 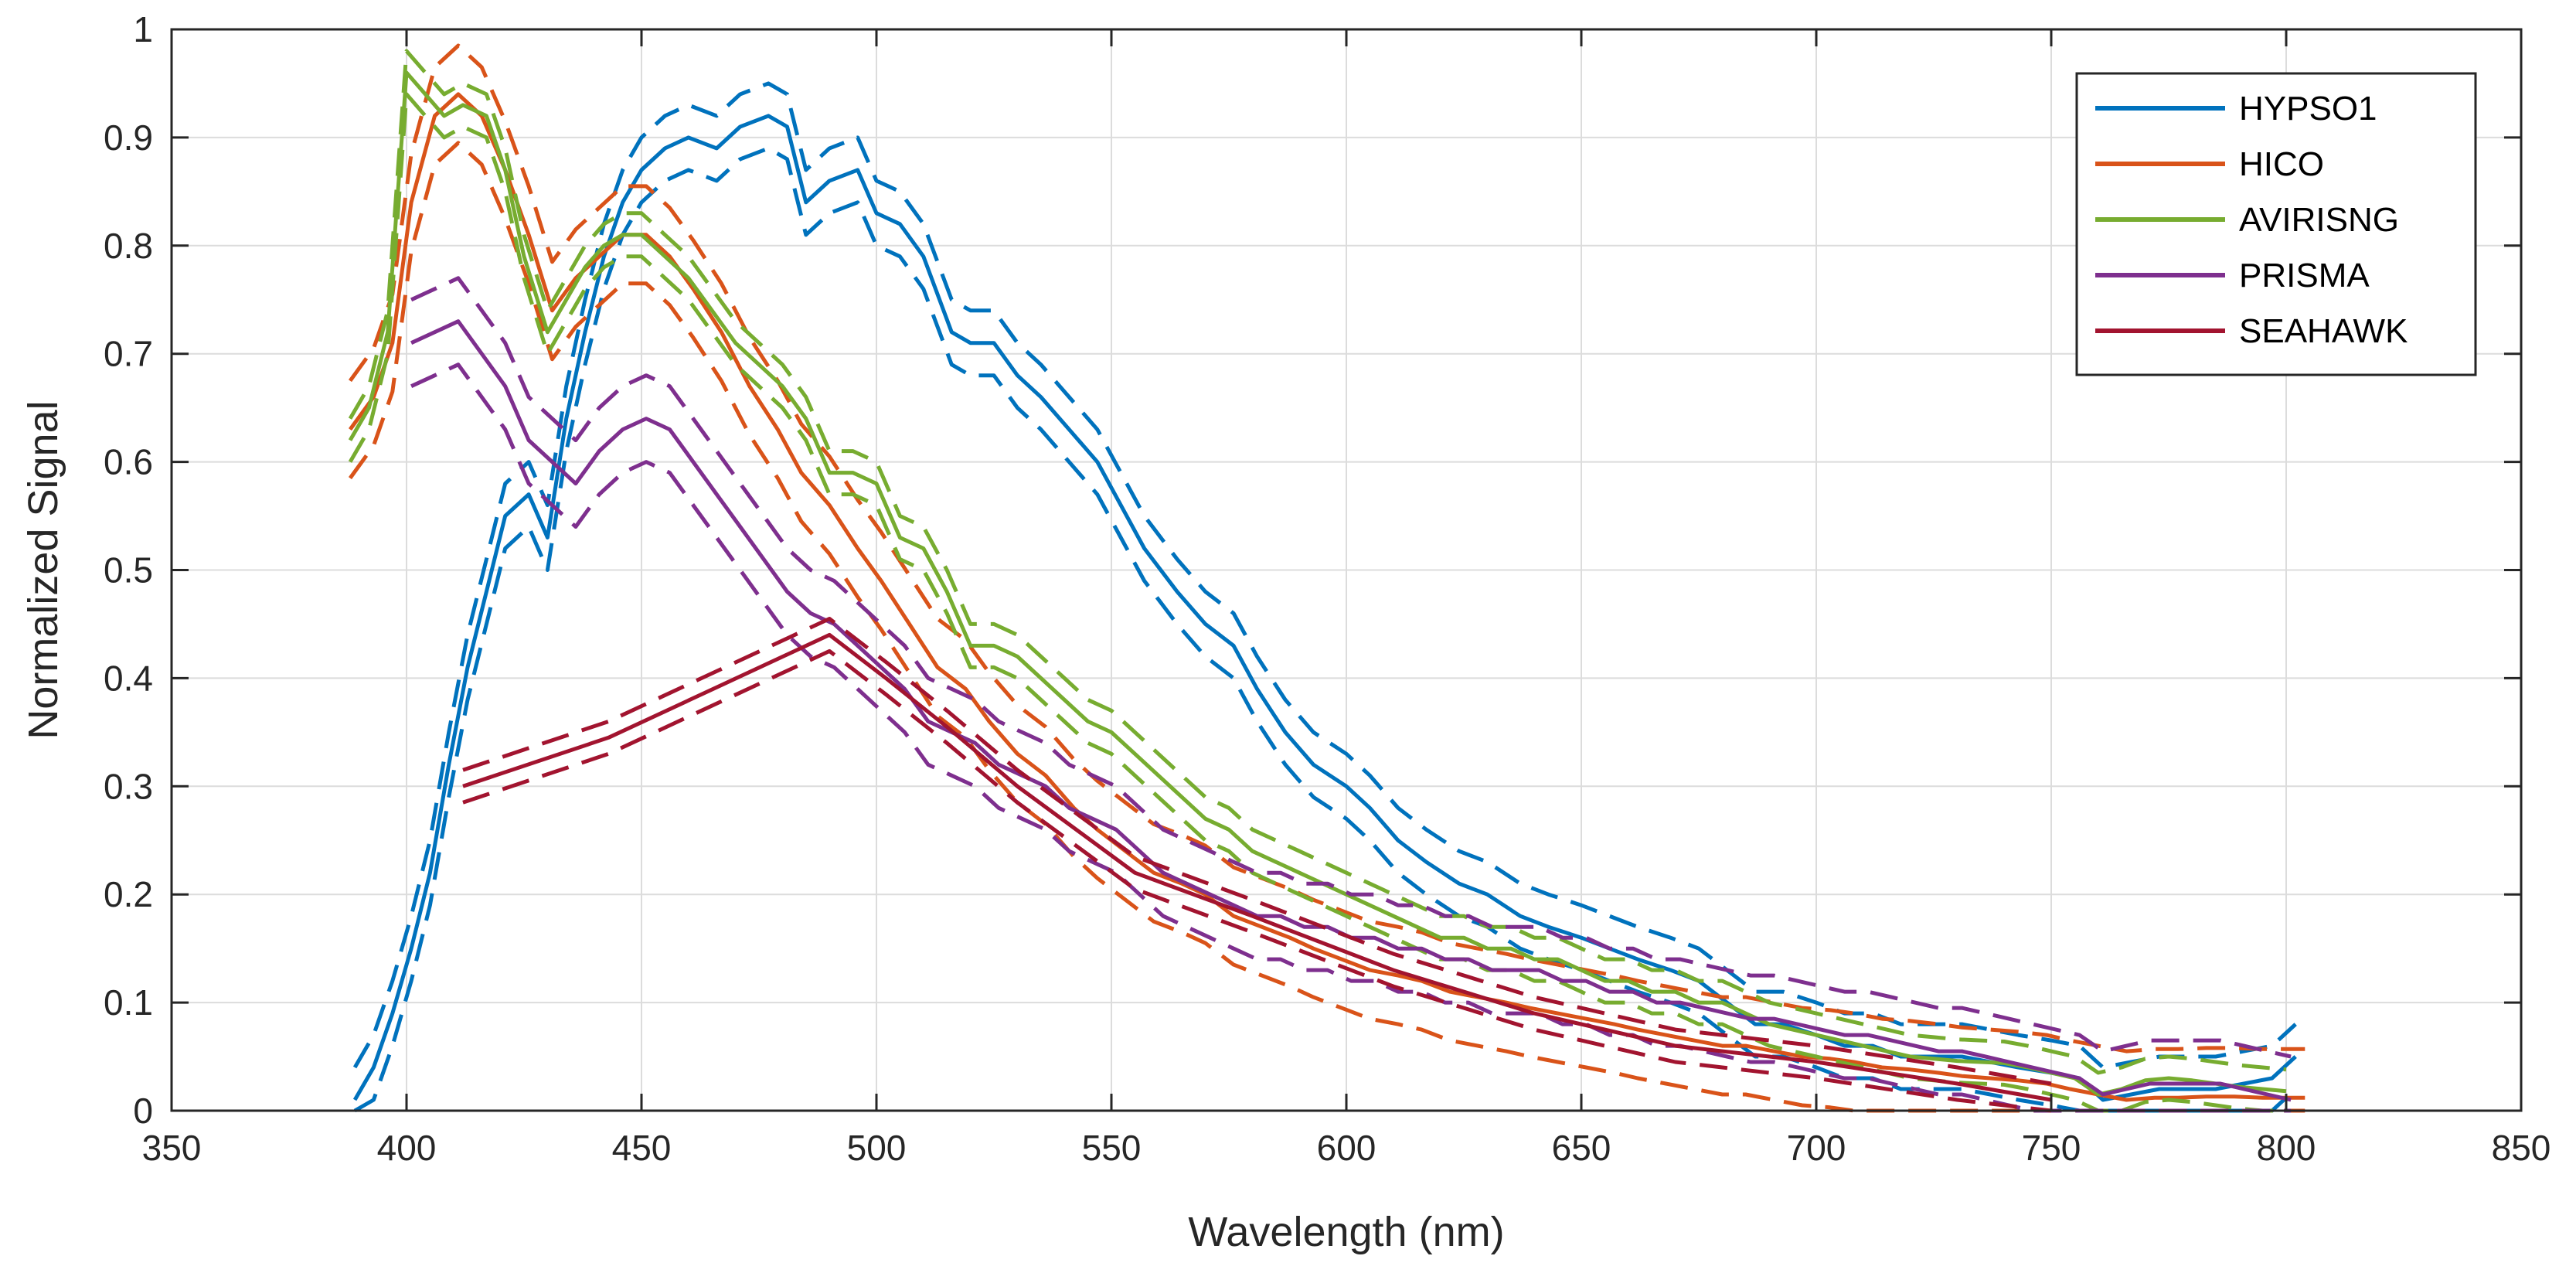 I want to click on x-axis-label: Wavelength (nm), so click(x=1346, y=1232).